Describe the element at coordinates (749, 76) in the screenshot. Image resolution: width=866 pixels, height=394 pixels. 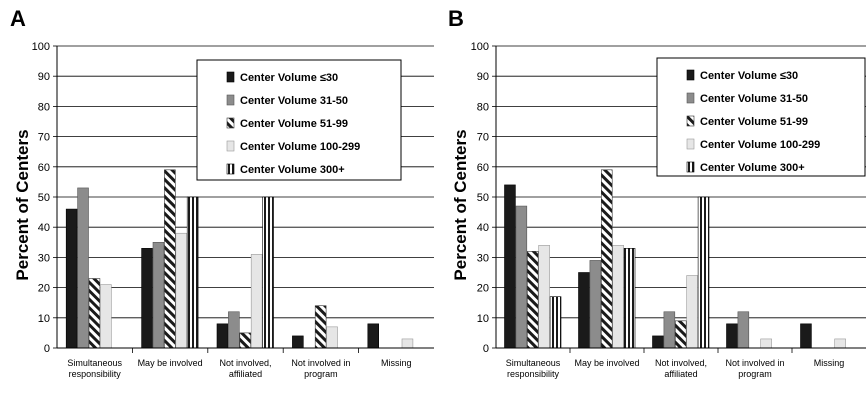
I see `legend-label: Center Volume ≤30` at that location.